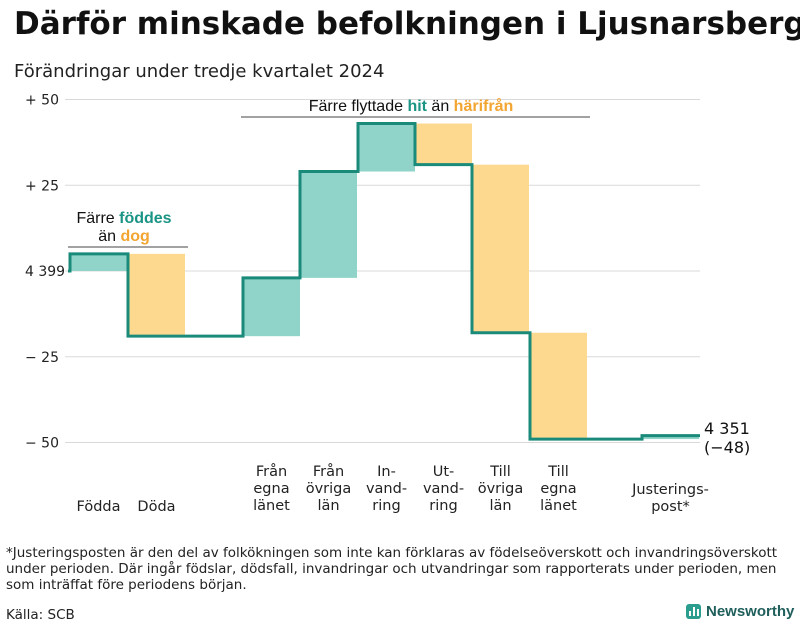 The height and width of the screenshot is (625, 800). Describe the element at coordinates (750, 611) in the screenshot. I see `brand-name: Newsworthy` at that location.